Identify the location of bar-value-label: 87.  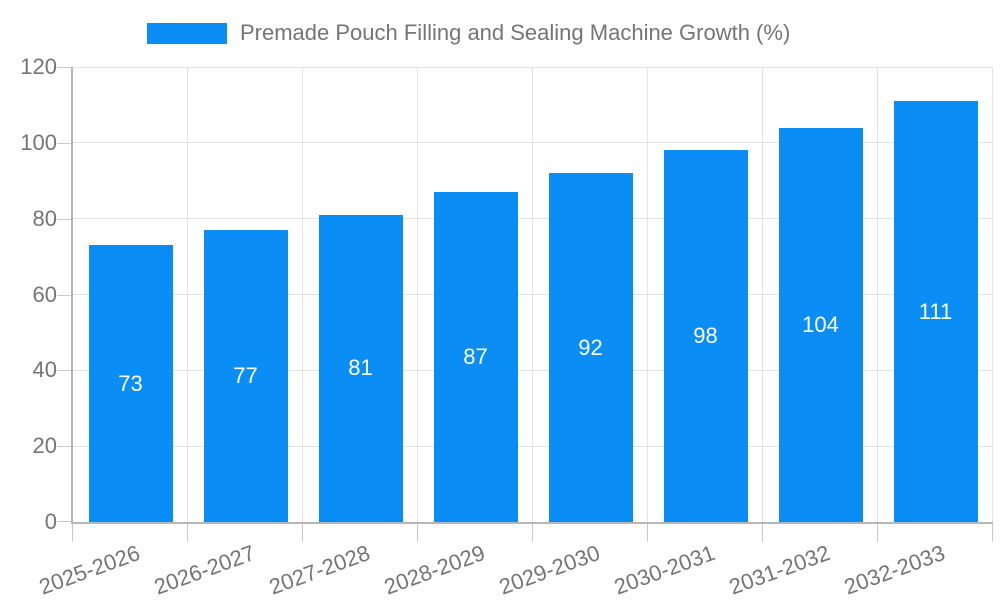
(475, 357).